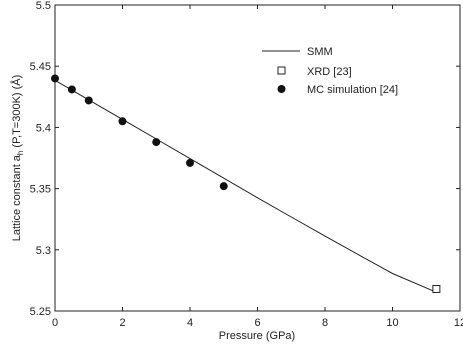 This screenshot has height=345, width=463. I want to click on legend-xrd-label: XRD [23], so click(329, 72).